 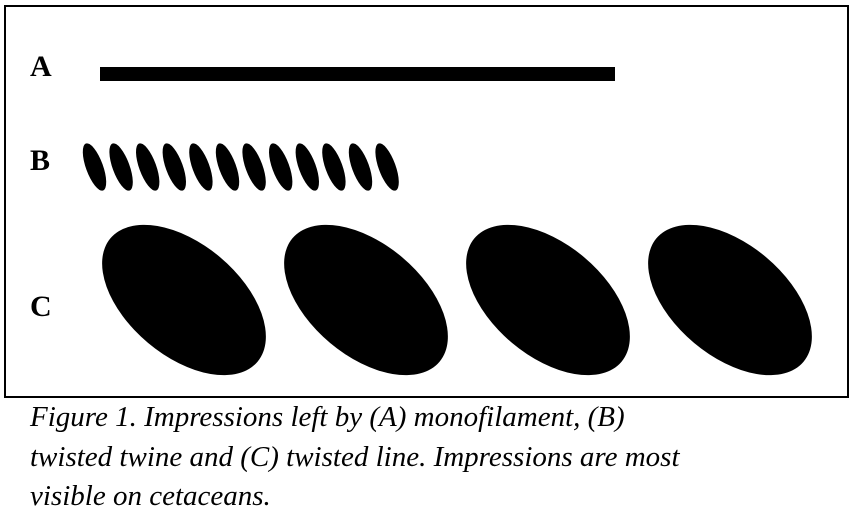 What do you see at coordinates (40, 160) in the screenshot?
I see `label-b: B` at bounding box center [40, 160].